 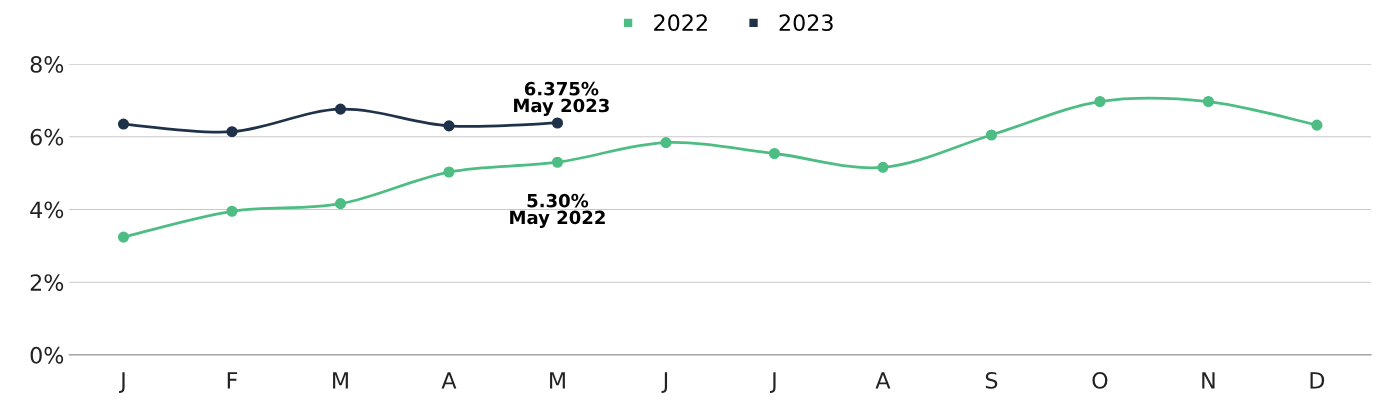 What do you see at coordinates (47, 210) in the screenshot?
I see `y-tick-label: 4%` at bounding box center [47, 210].